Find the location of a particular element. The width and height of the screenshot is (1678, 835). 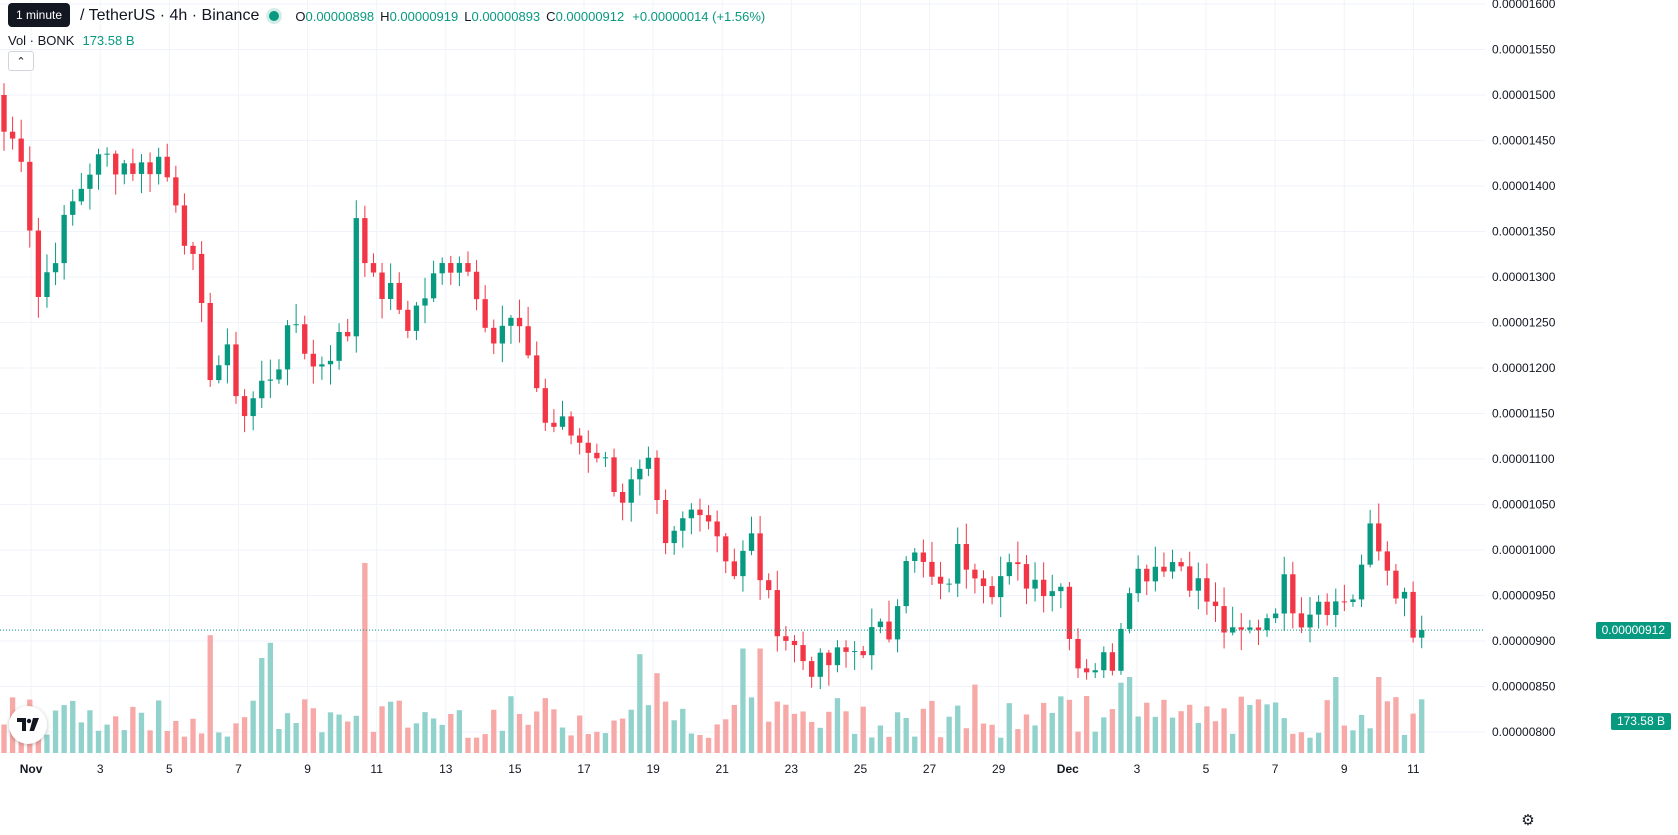

price-tick-label: 0.00001200 is located at coordinates (1524, 368).